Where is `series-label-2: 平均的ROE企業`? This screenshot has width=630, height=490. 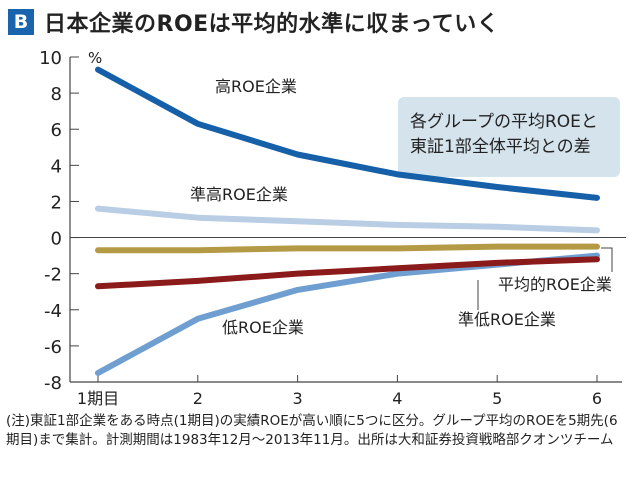
series-label-2: 平均的ROE企業 is located at coordinates (555, 284).